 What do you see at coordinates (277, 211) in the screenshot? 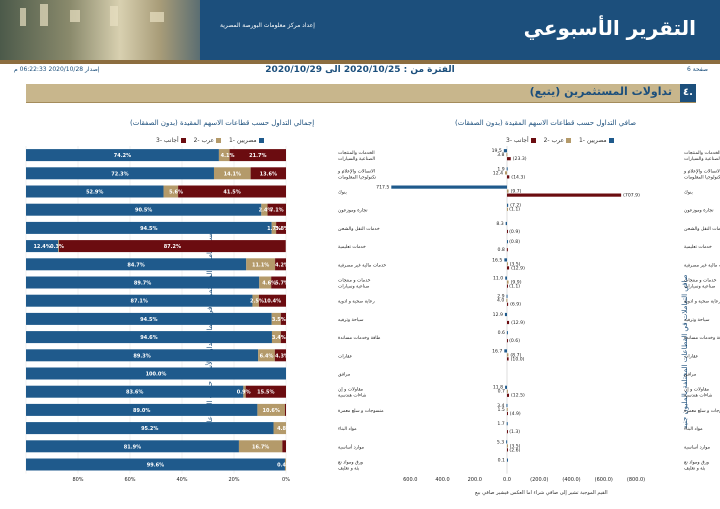
I see `left-bar-label: 7.1%` at bounding box center [277, 211].